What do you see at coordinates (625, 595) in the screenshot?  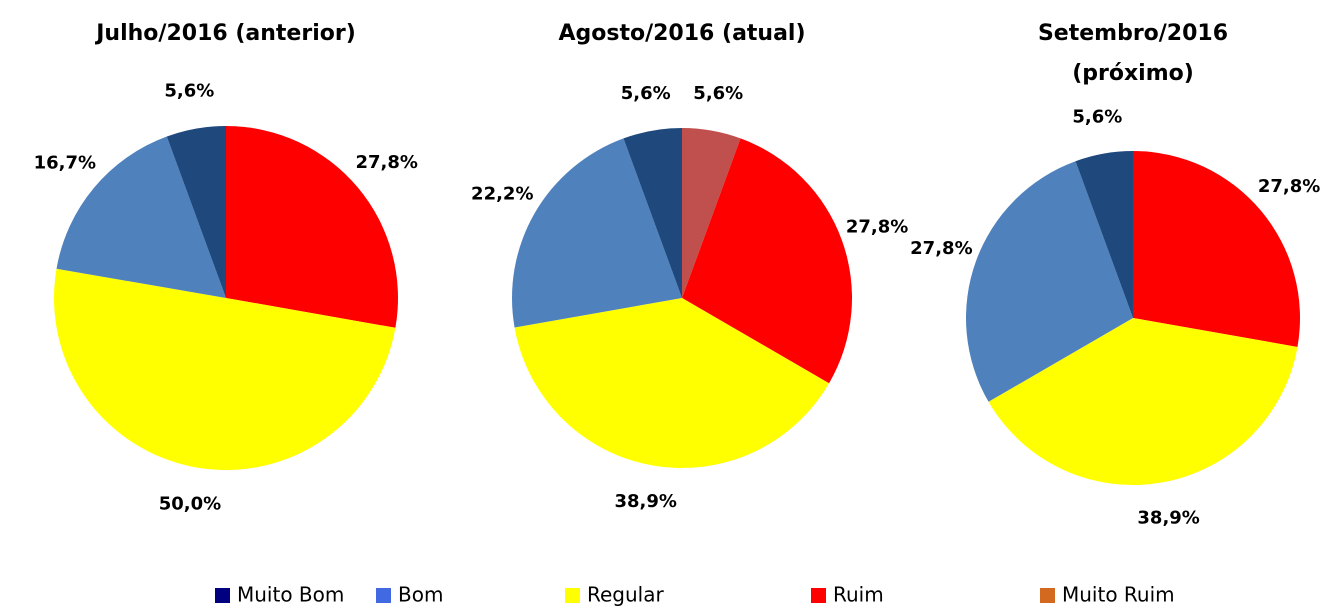 I see `legend-label: Regular` at bounding box center [625, 595].